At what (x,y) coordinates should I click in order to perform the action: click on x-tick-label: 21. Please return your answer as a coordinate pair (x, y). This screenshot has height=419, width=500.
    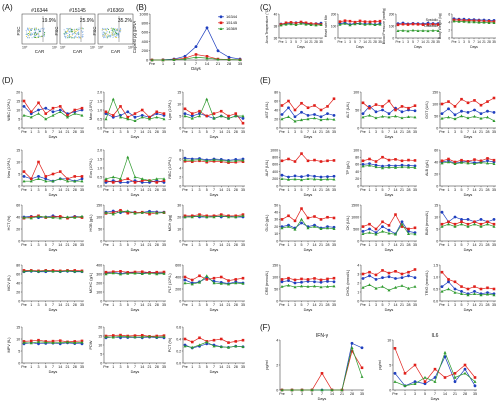
    Looking at the image, I should click on (370, 42).